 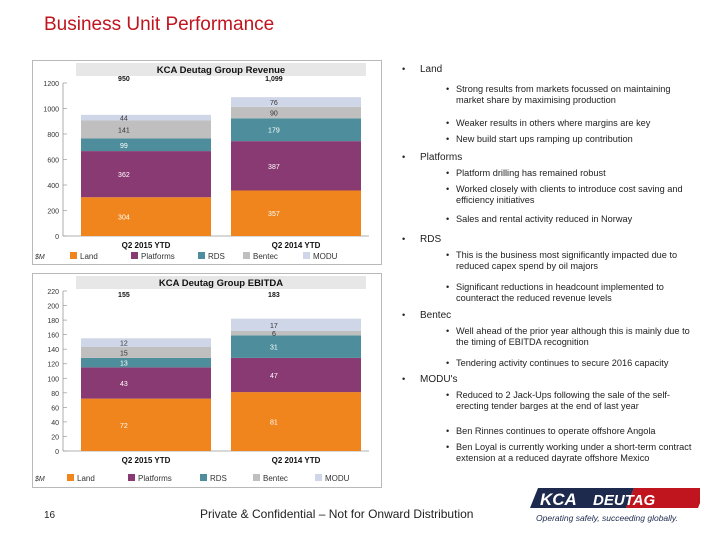 I want to click on data-label: 12, so click(x=124, y=344).